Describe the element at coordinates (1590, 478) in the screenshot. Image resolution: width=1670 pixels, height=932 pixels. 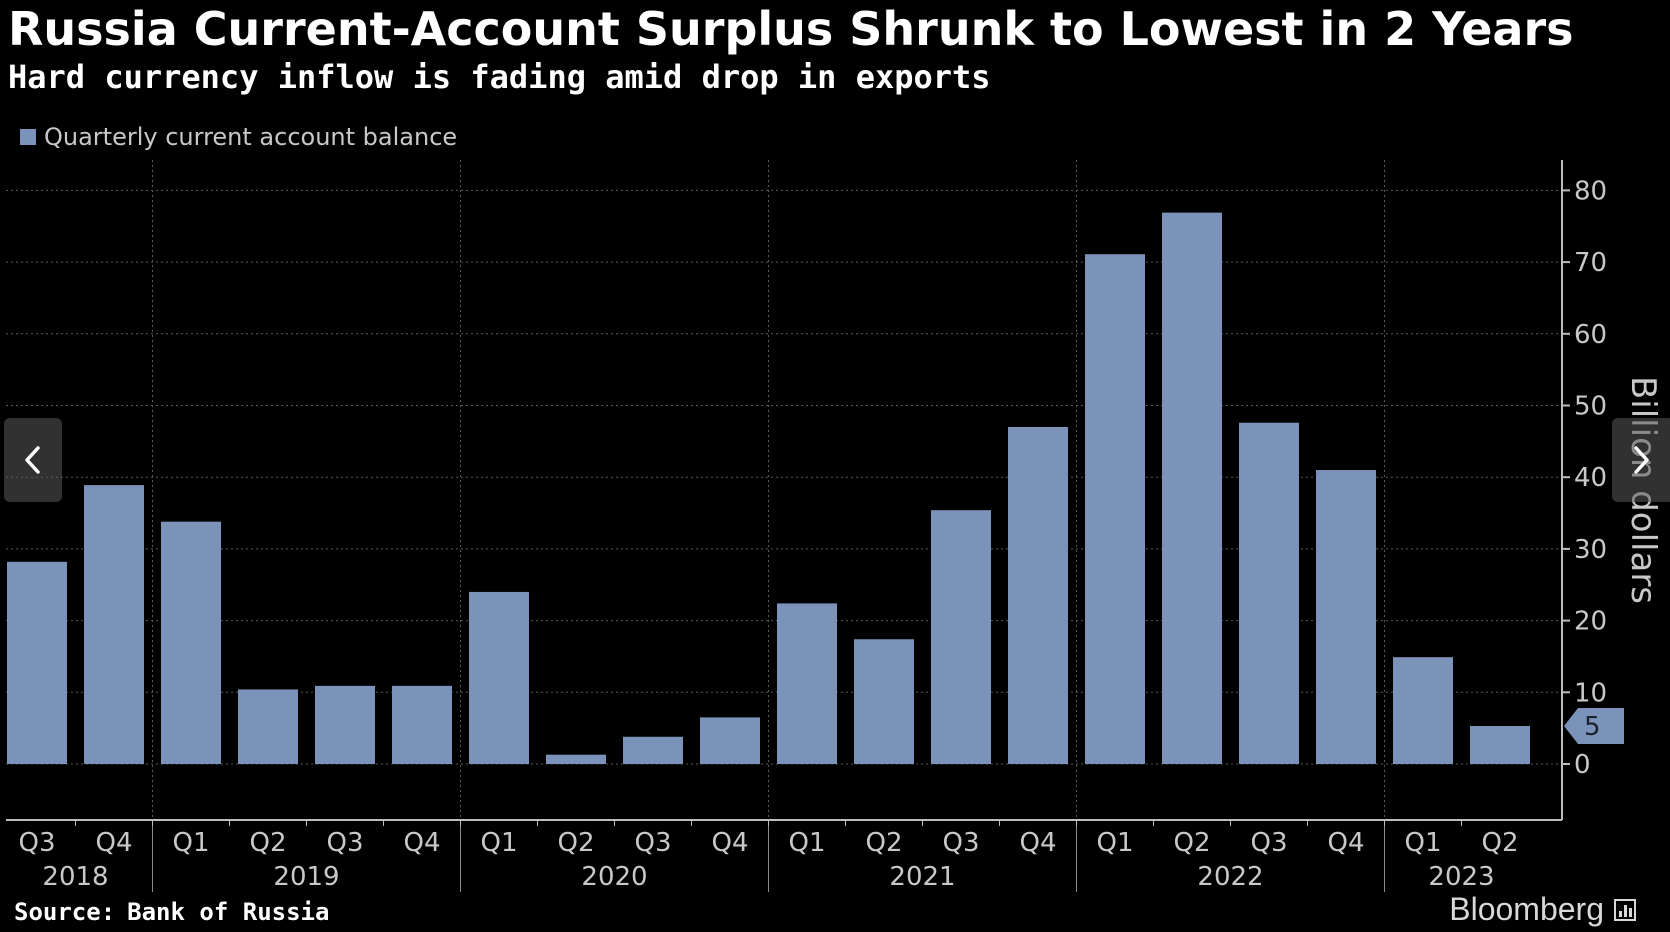
I see `y-tick-label: 40` at that location.